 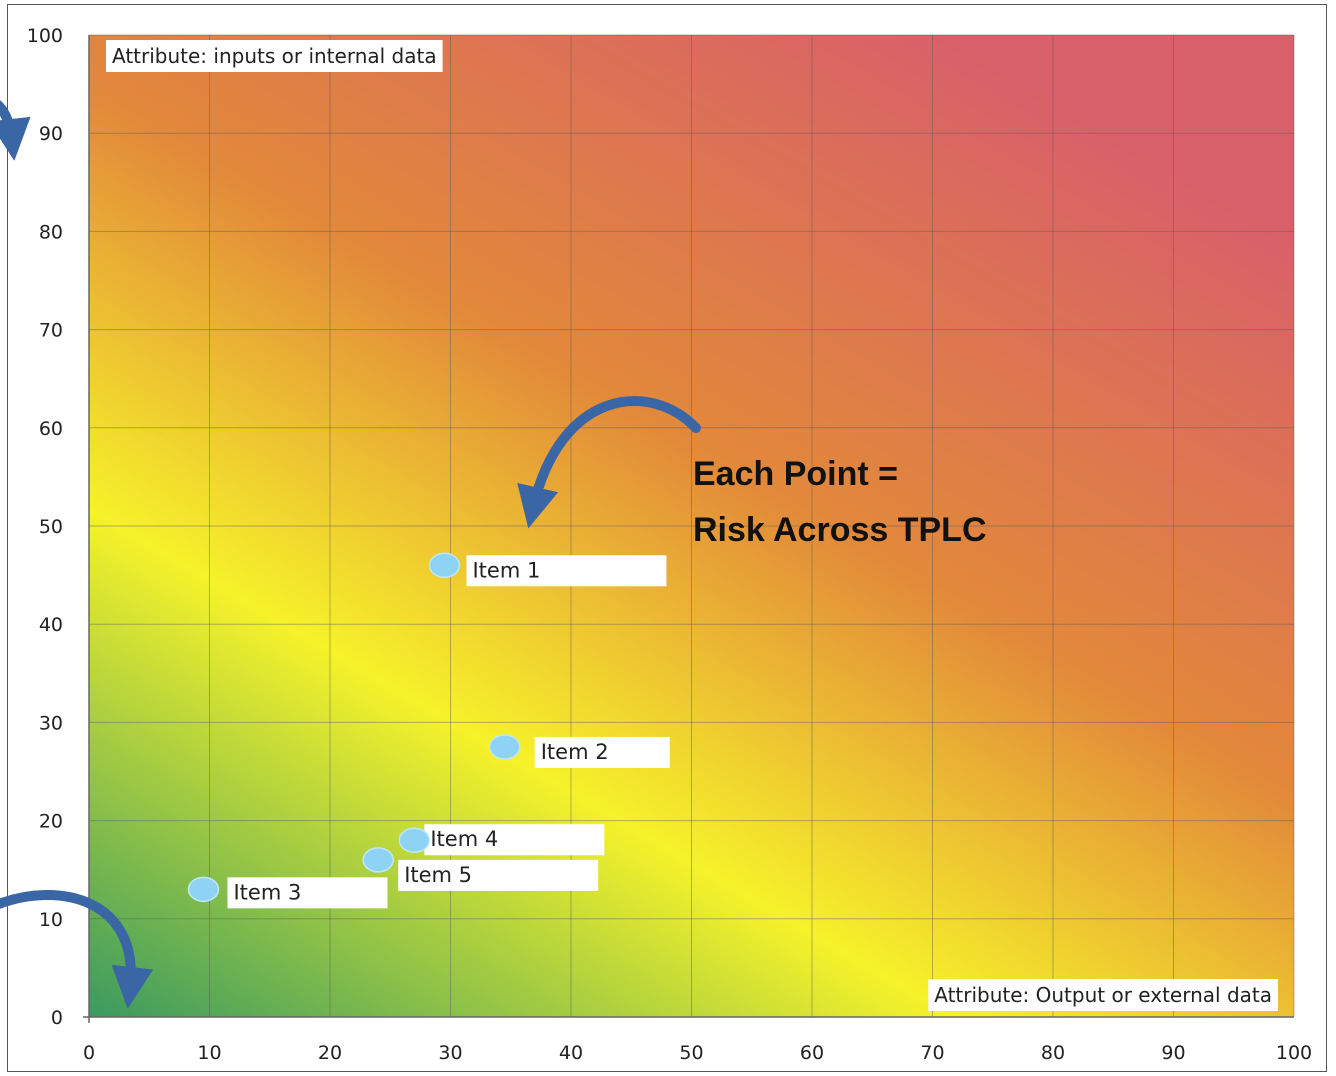 I want to click on curved-arrow-left-bottom-icon, so click(x=77, y=949).